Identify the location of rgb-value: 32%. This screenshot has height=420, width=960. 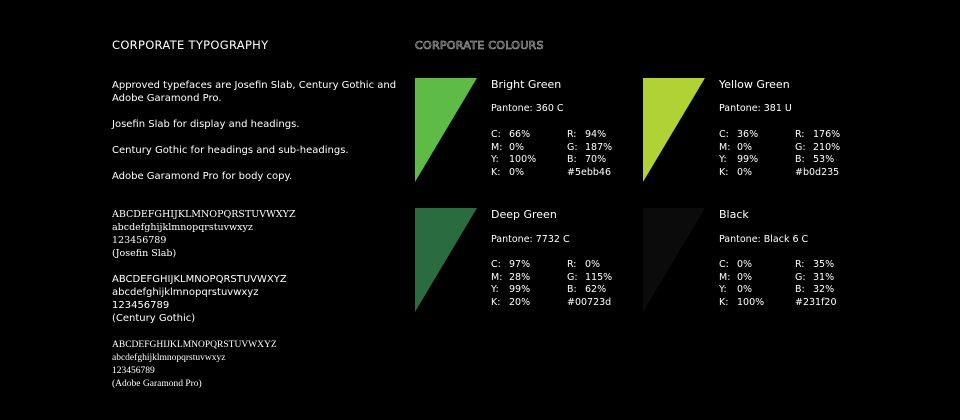
(824, 289).